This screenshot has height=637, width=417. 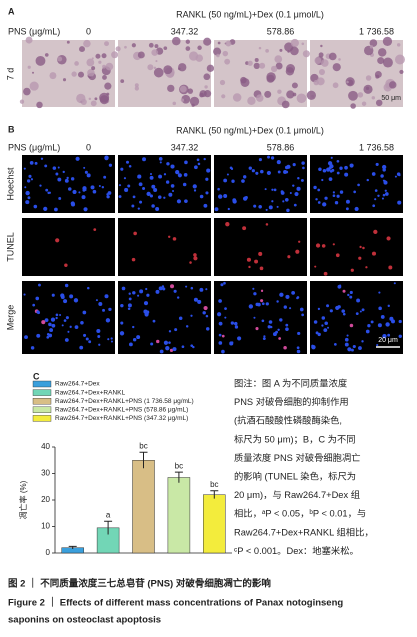 I want to click on scale-bar-label: 20 μm, so click(x=388, y=340).